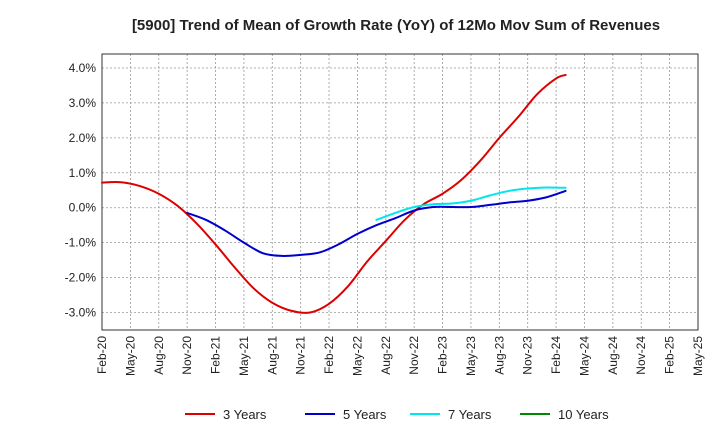  I want to click on legend-label-5-years: 5 Years, so click(365, 414).